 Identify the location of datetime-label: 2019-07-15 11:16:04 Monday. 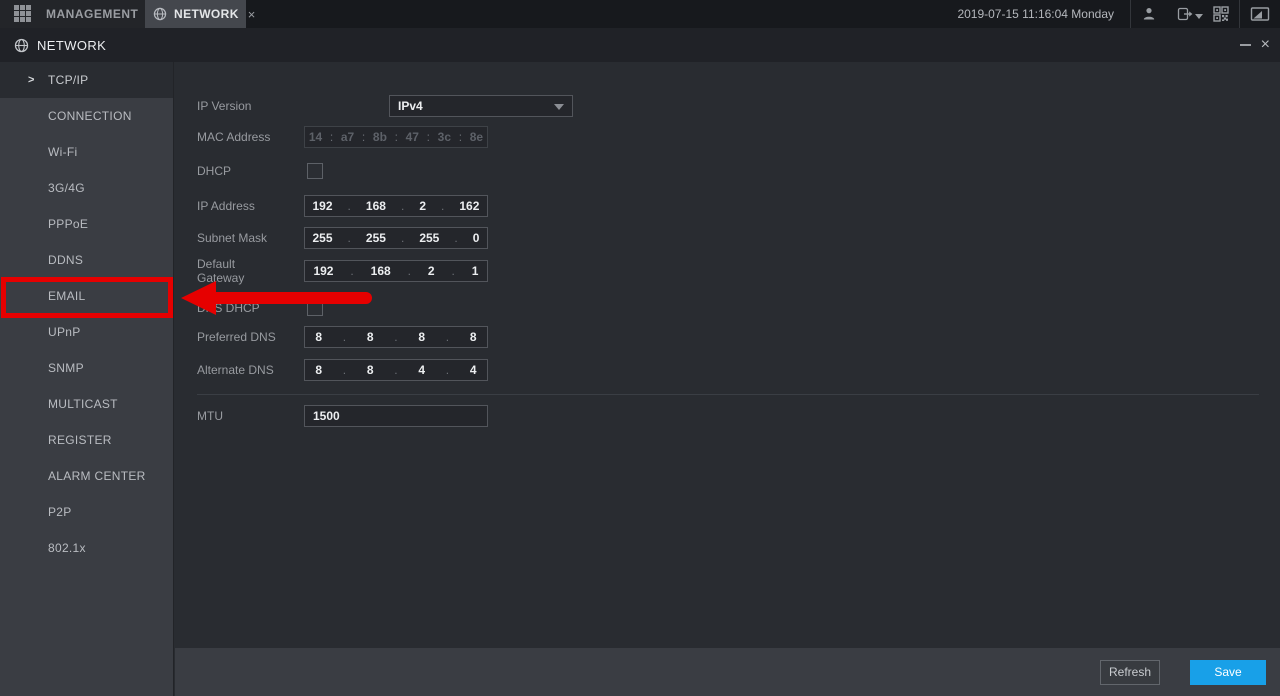
(1035, 14).